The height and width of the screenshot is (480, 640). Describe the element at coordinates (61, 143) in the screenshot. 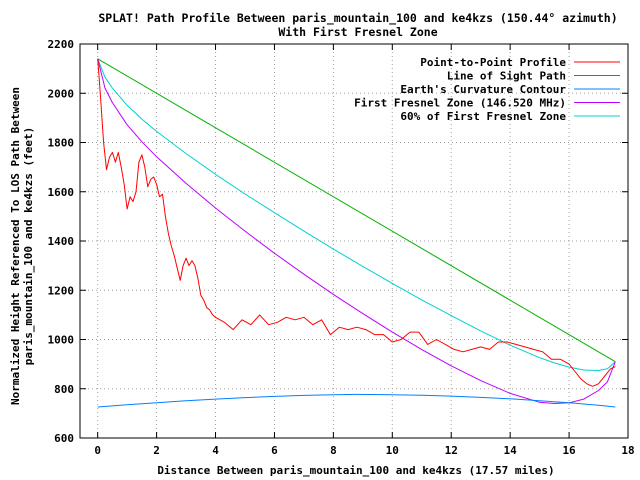

I see `y-tick-label: 1800` at that location.